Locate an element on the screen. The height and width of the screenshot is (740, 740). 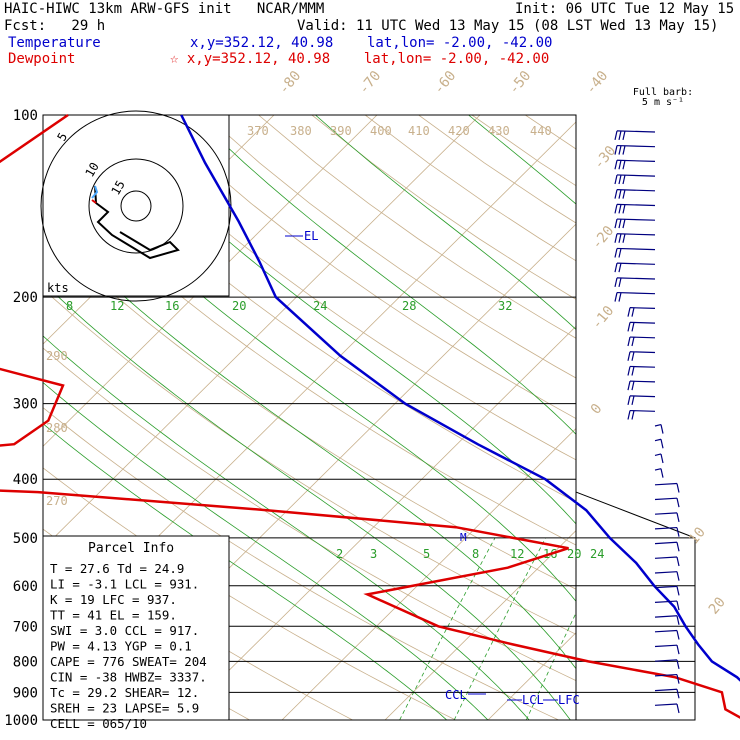
moist-adiabat-label: 8 is located at coordinates (69, 306).